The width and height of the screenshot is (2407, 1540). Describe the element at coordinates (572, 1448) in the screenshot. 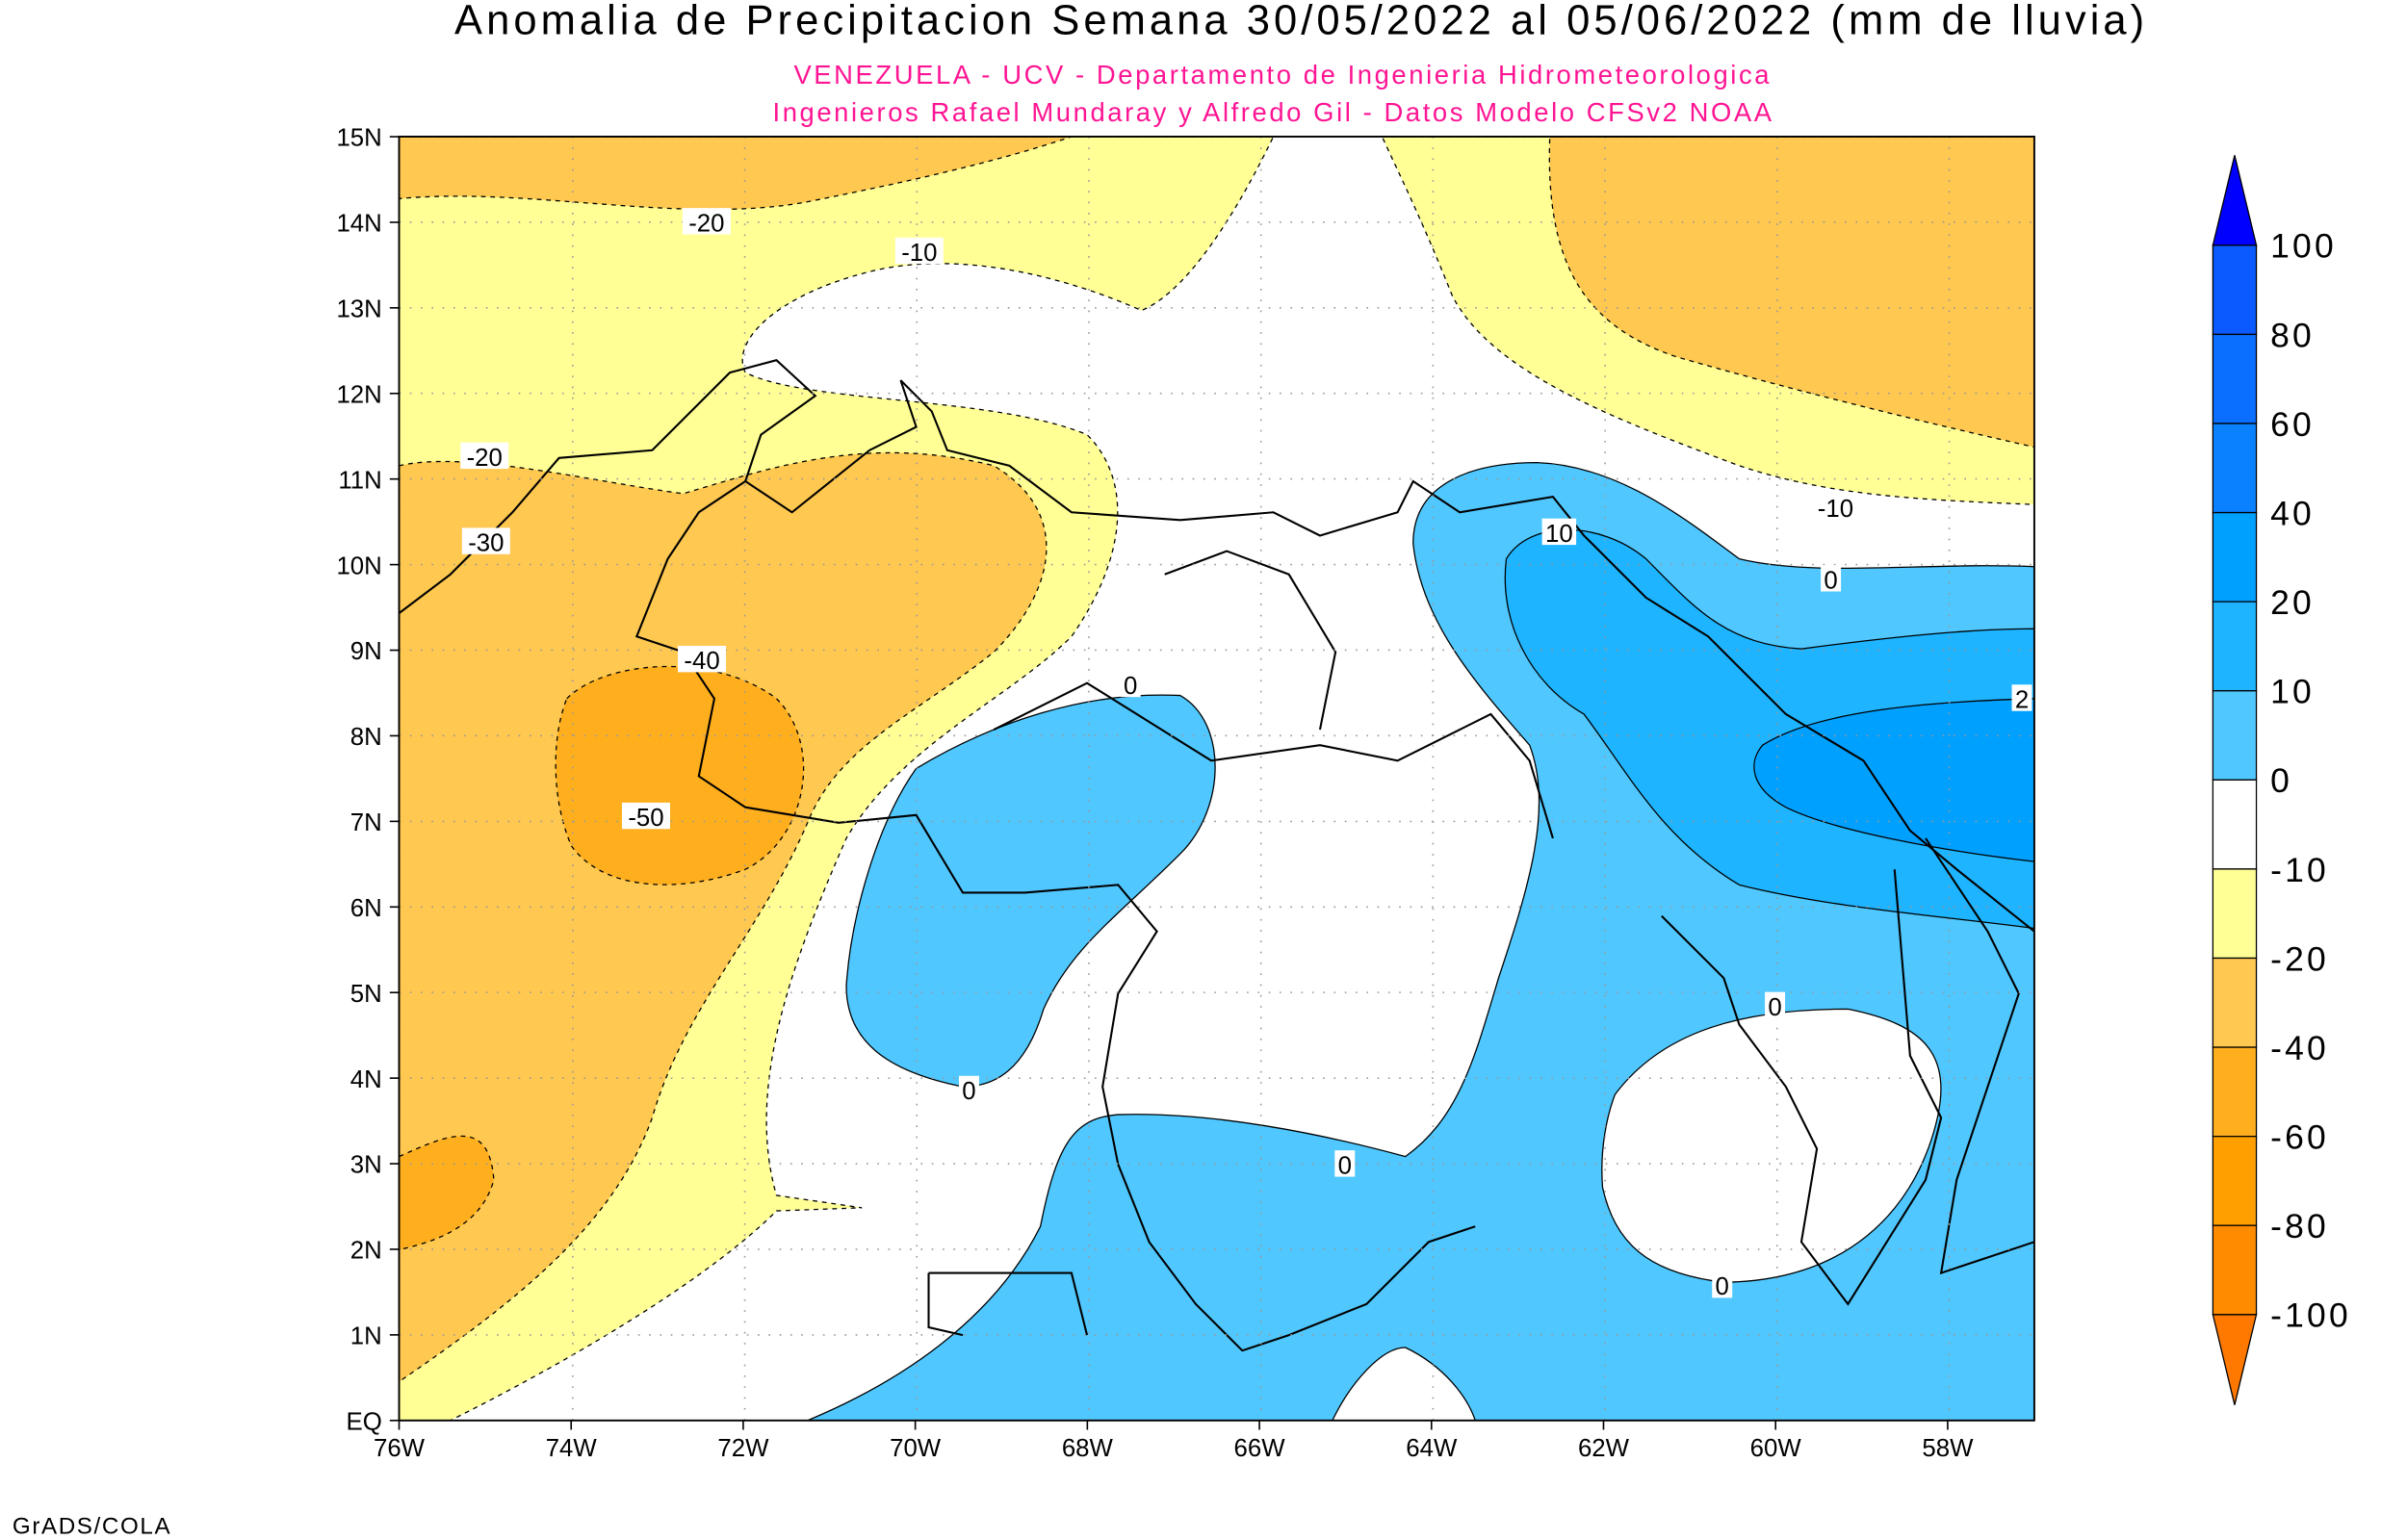

I see `lon-label: 74W` at that location.